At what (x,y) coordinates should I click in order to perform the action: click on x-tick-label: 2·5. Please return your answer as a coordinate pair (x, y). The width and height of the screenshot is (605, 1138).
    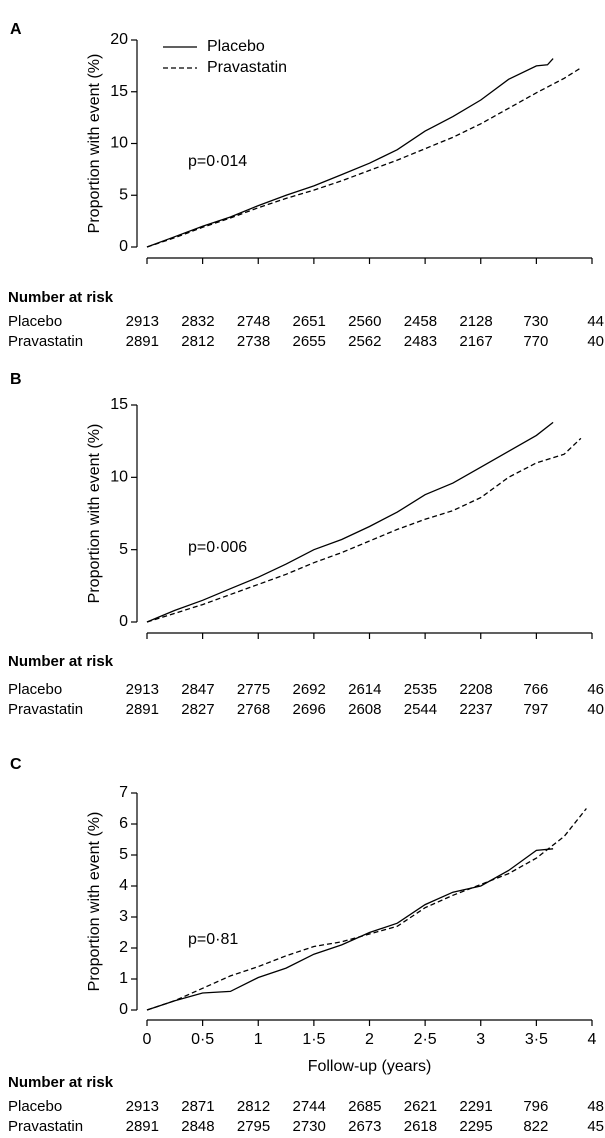
    Looking at the image, I should click on (425, 1039).